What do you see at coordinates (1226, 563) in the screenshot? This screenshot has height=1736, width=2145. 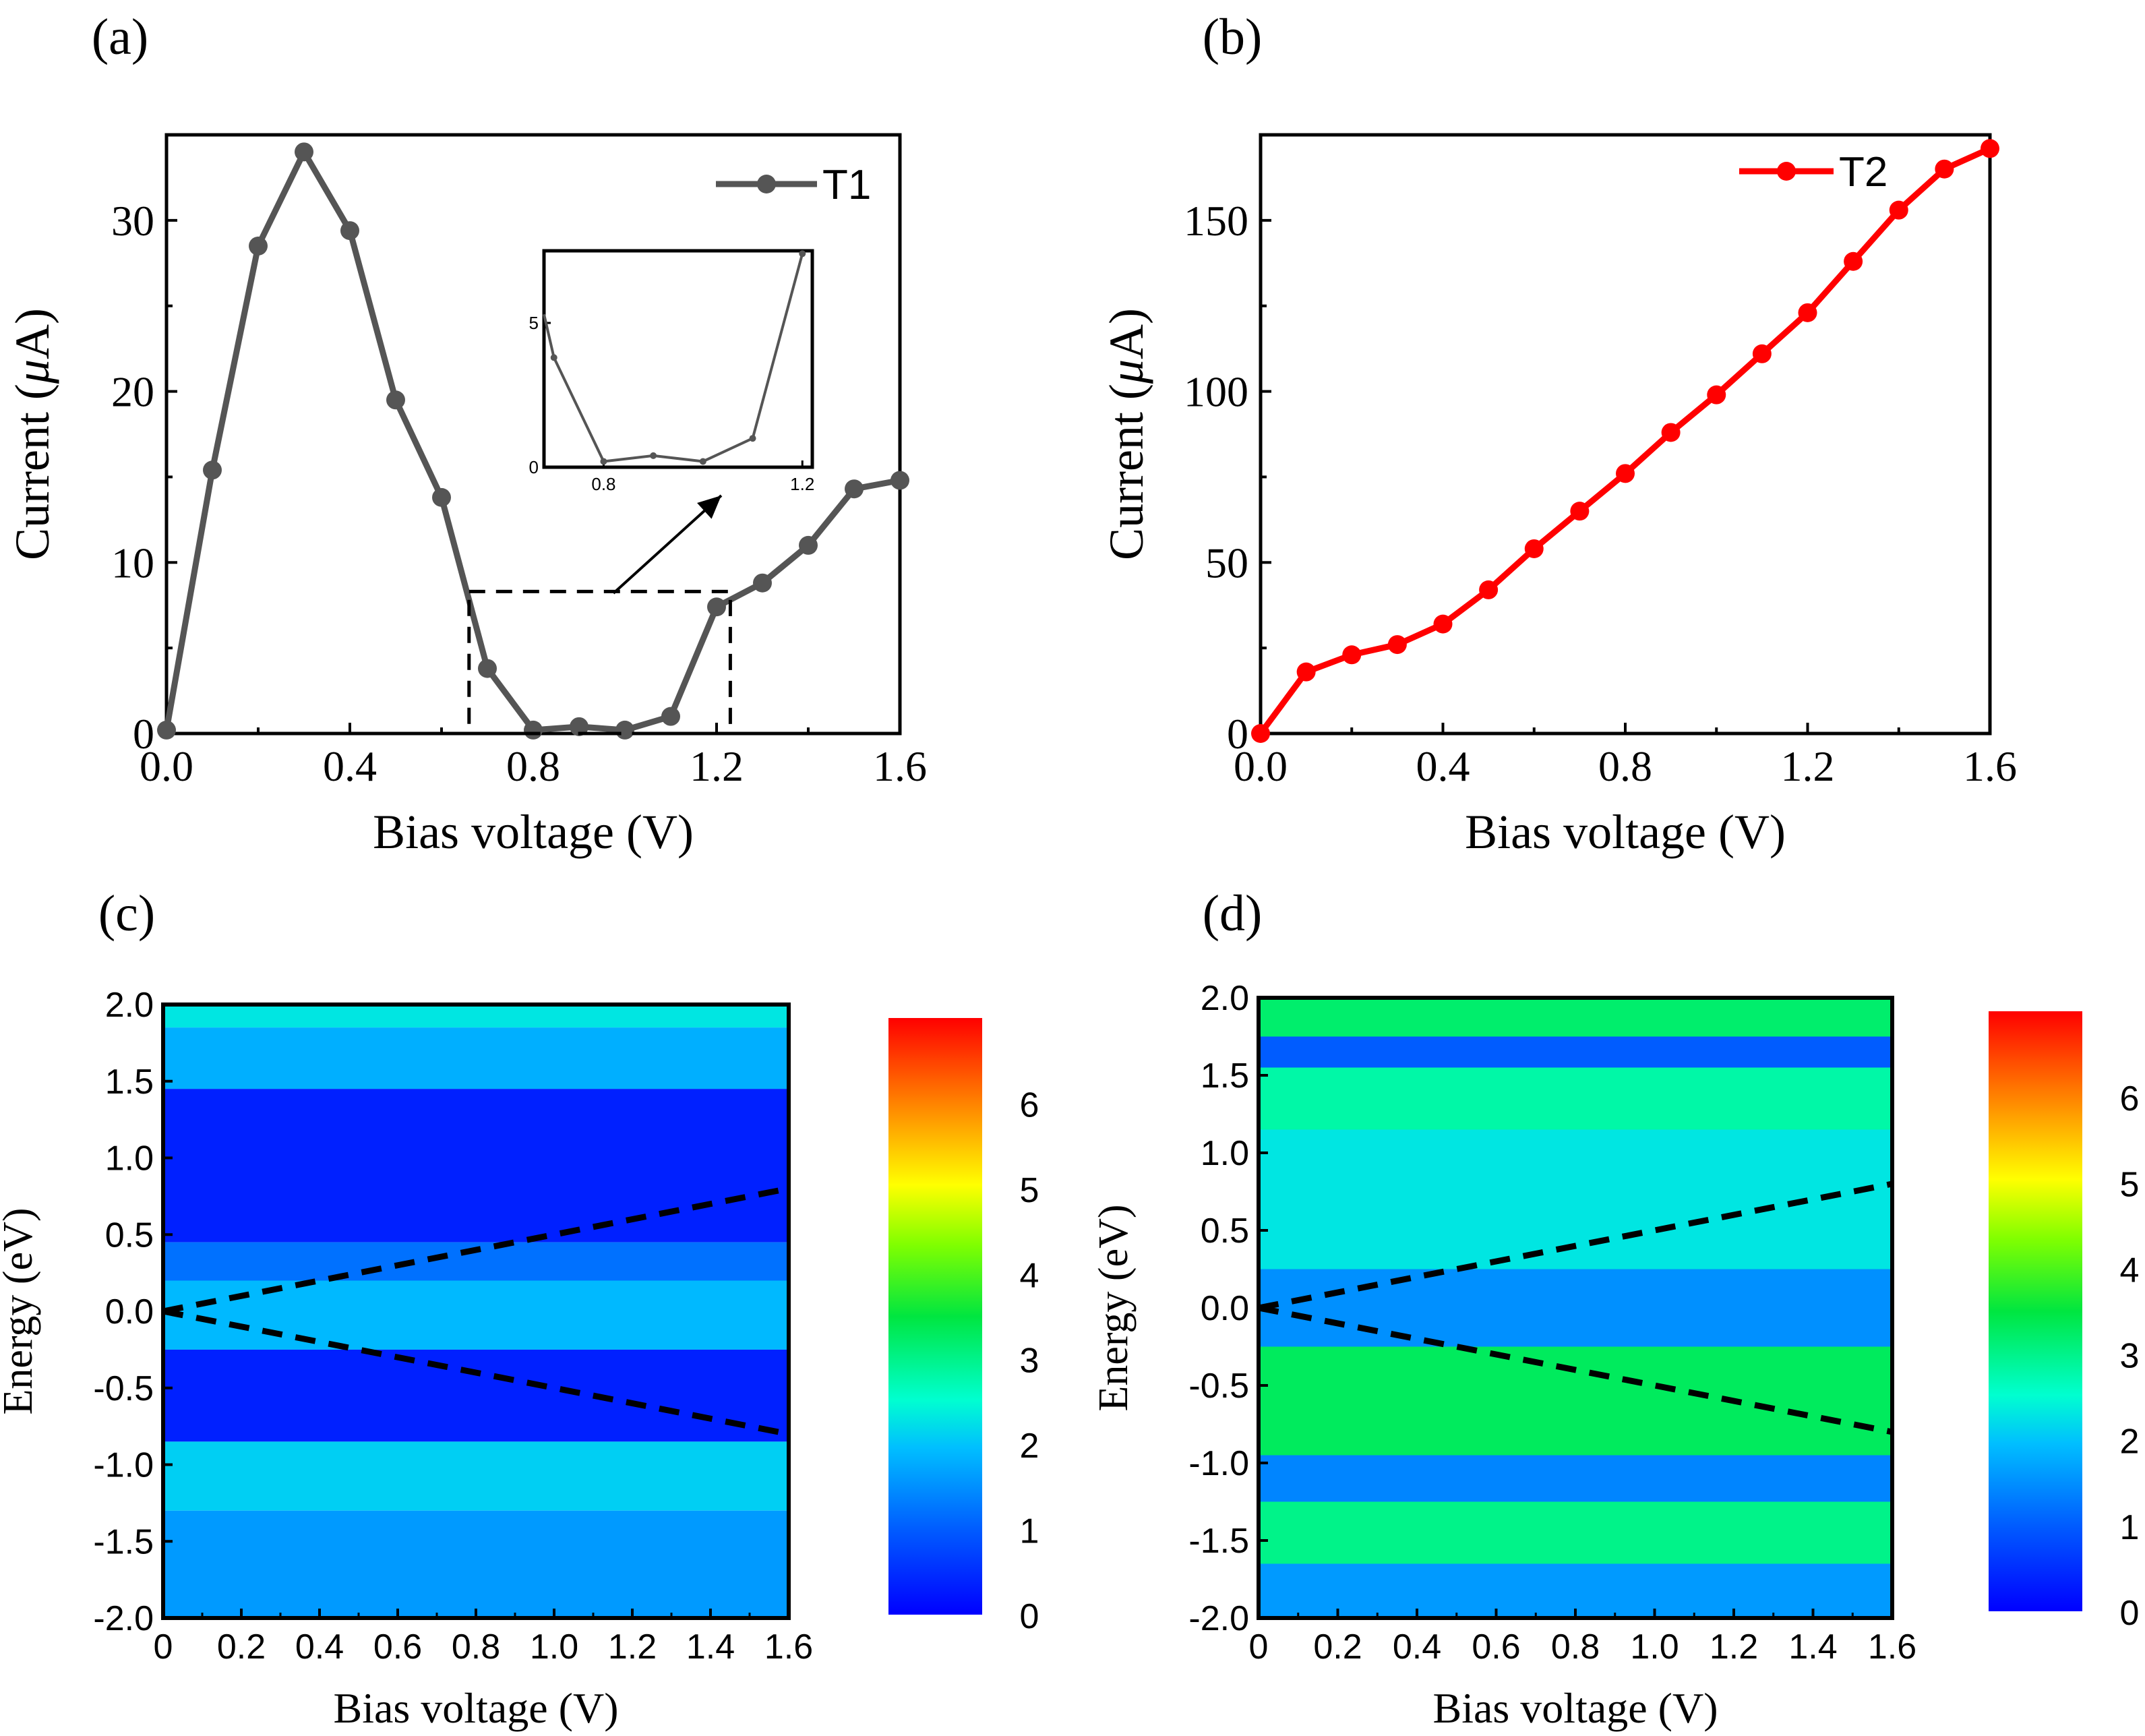 I see `y-tick-label: 50` at bounding box center [1226, 563].